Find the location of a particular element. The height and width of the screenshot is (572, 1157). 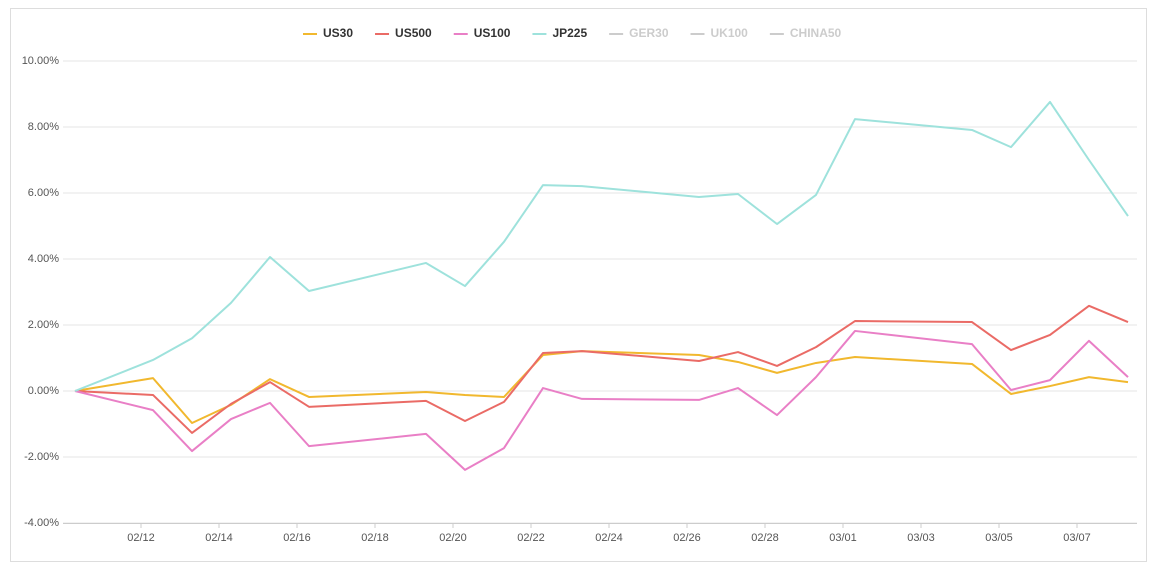

legend-item: US30 is located at coordinates (338, 33).